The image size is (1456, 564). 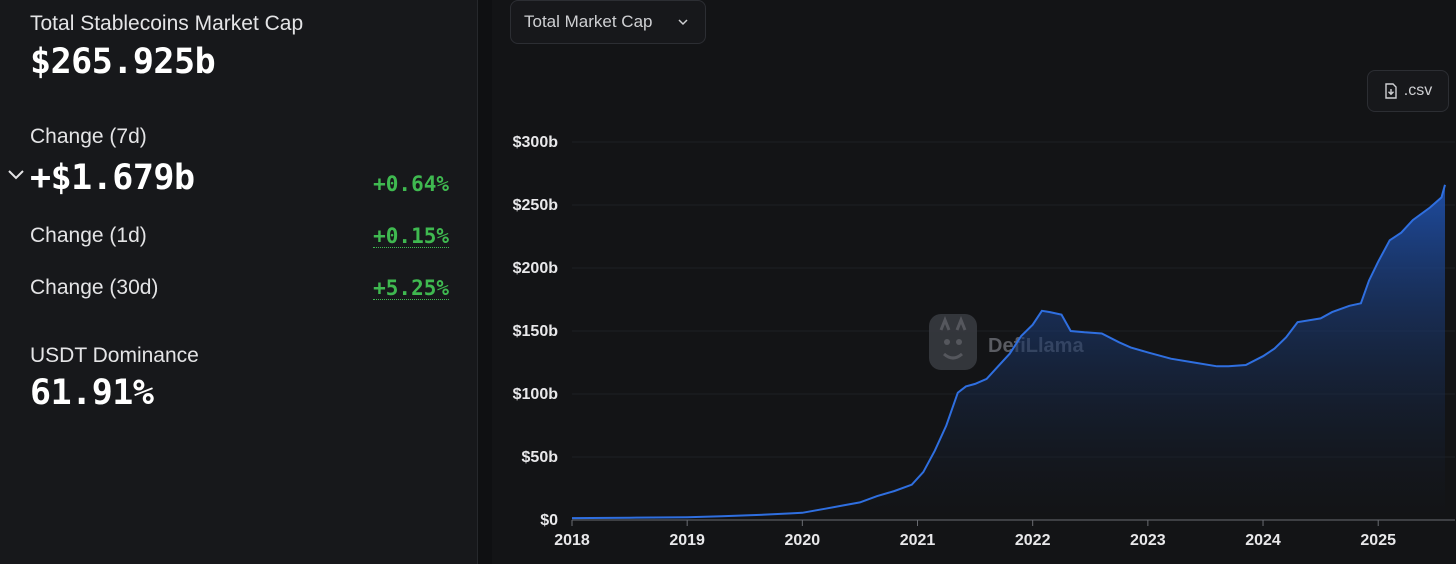 I want to click on x-tick-label: 2023, so click(x=1148, y=540).